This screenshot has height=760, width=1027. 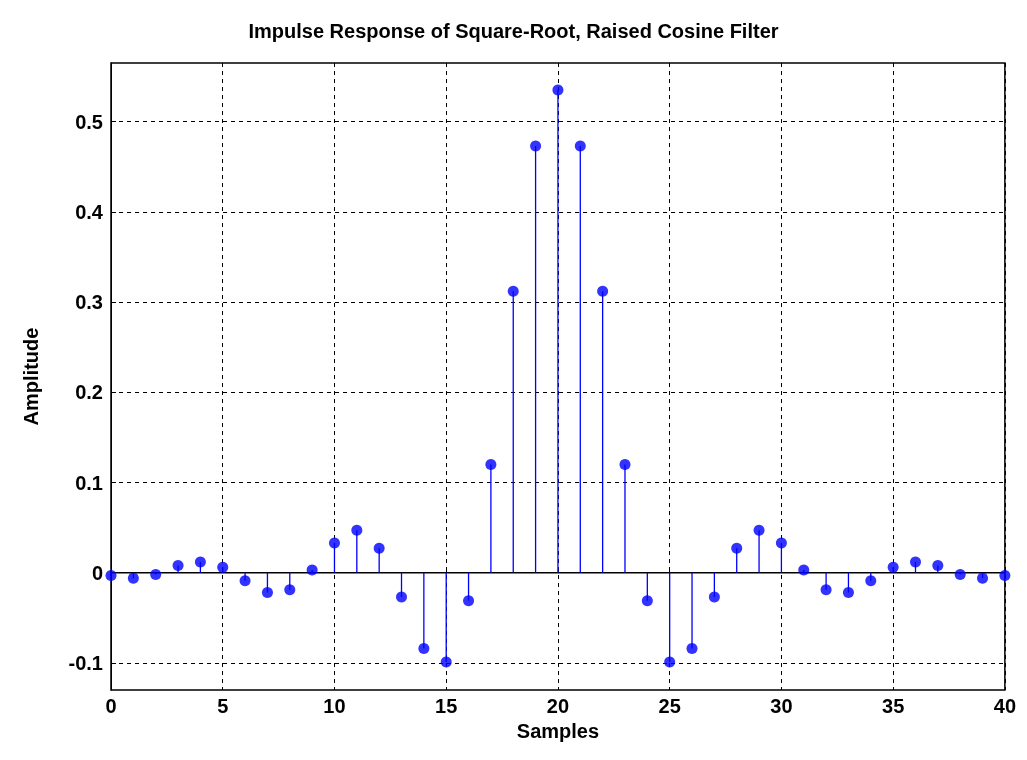 I want to click on y-axis-title: Amplitude, so click(x=31, y=376).